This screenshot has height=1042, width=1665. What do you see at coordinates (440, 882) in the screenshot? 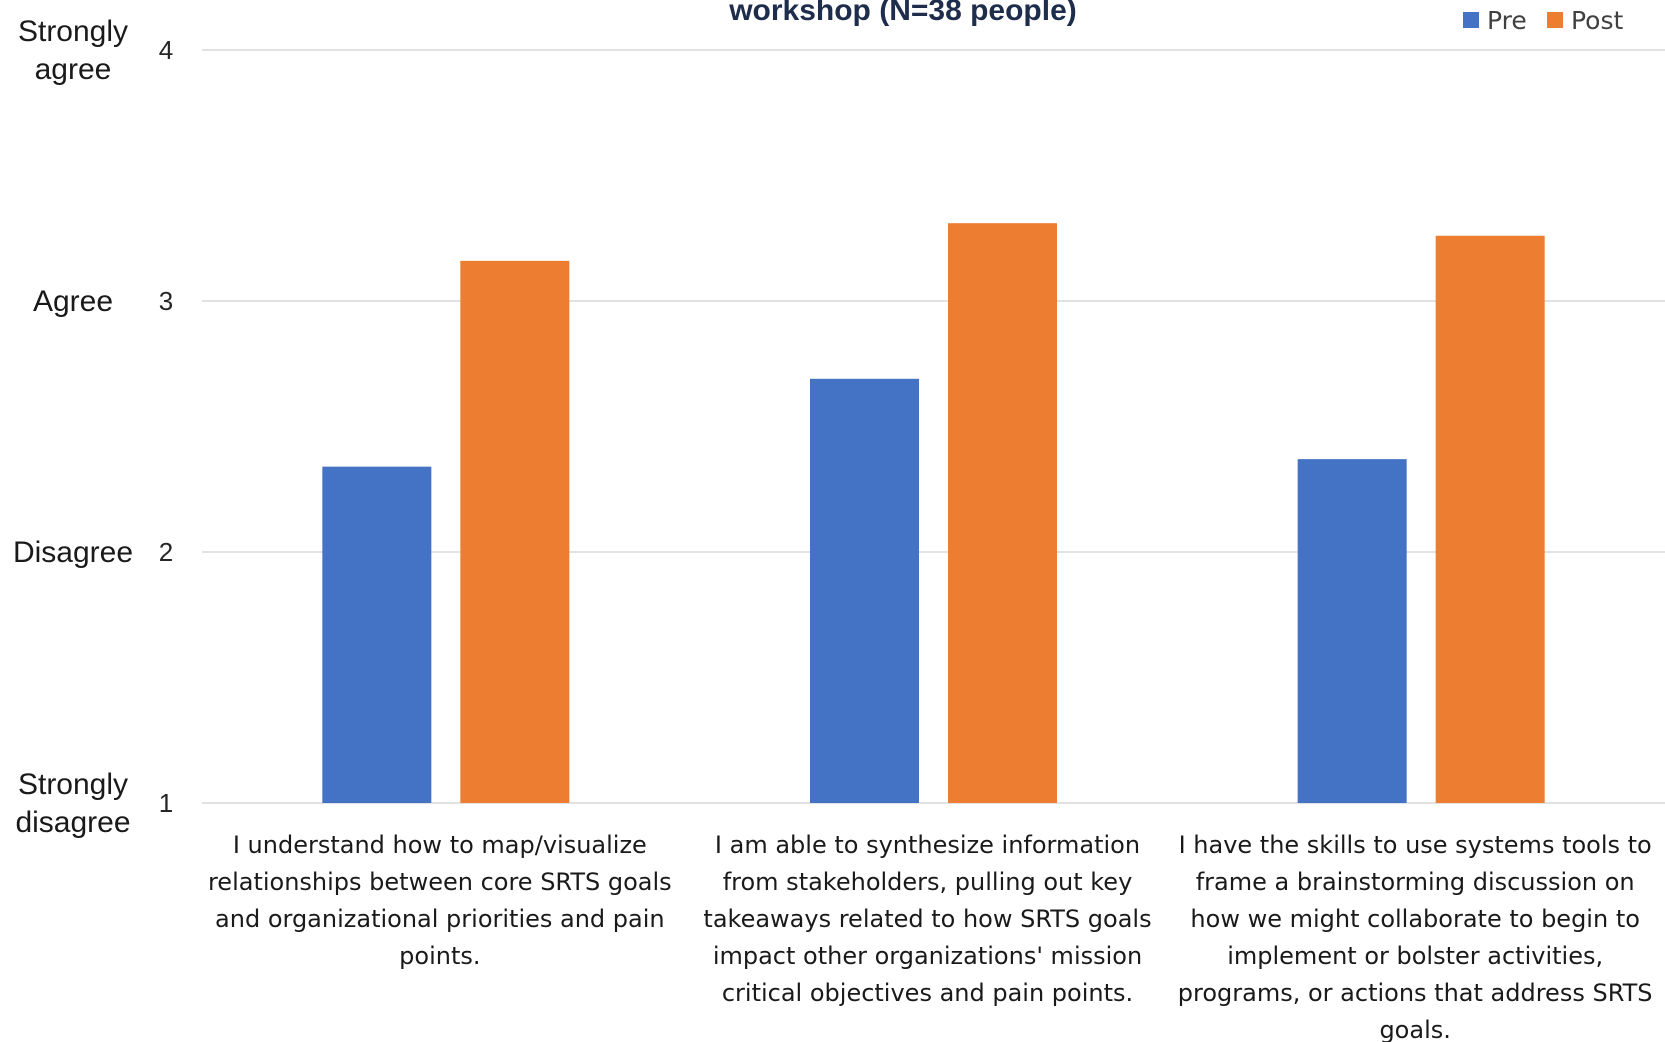
I see `category-label: relationships between core SRTS goals` at bounding box center [440, 882].